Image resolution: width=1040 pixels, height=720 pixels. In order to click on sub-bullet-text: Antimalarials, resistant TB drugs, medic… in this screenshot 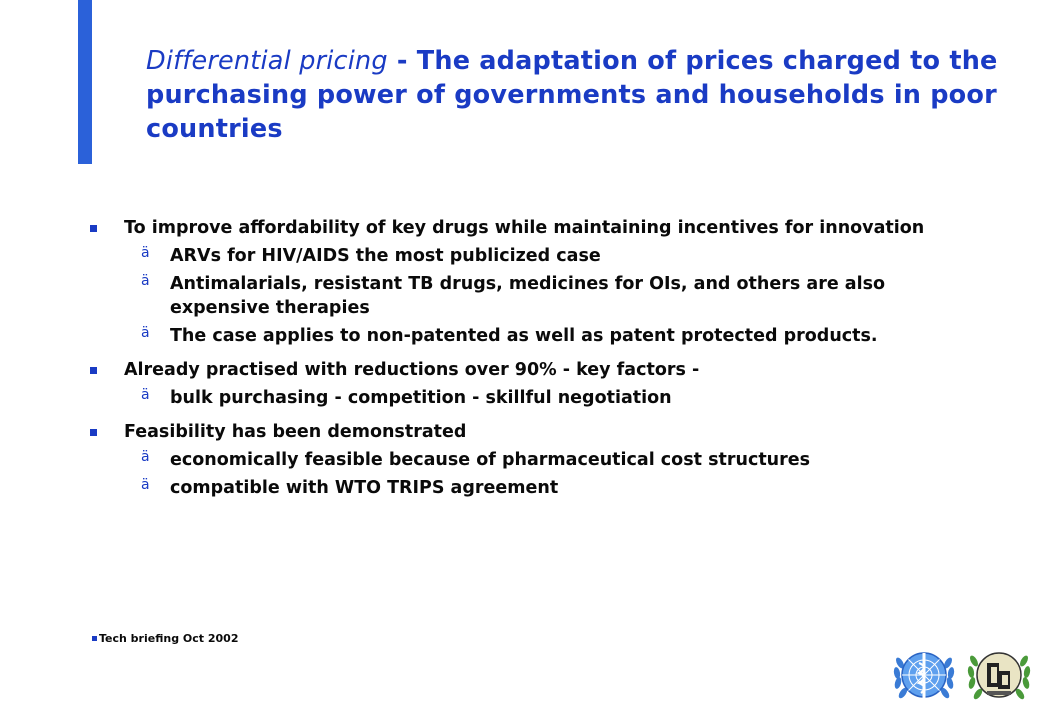, I will do `click(528, 296)`.